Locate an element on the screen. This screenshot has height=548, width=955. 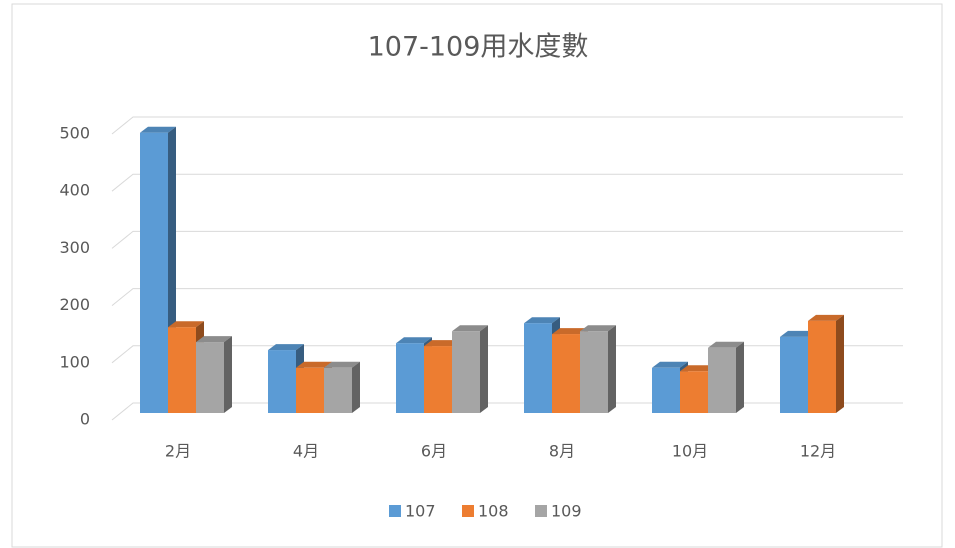
x-tick-label: 10月 is located at coordinates (690, 451).